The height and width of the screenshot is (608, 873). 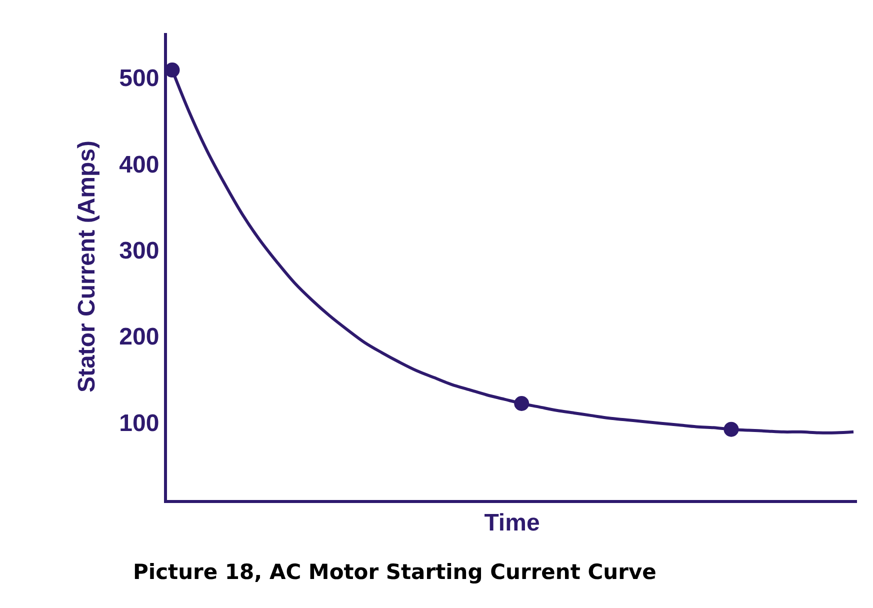 I want to click on y-tick-label: 400, so click(x=139, y=164).